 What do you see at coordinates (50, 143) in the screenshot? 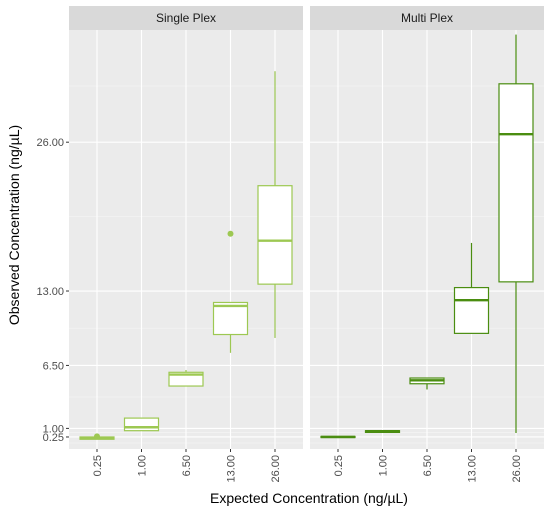
I see `y-tick-label: 26.00` at bounding box center [50, 143].